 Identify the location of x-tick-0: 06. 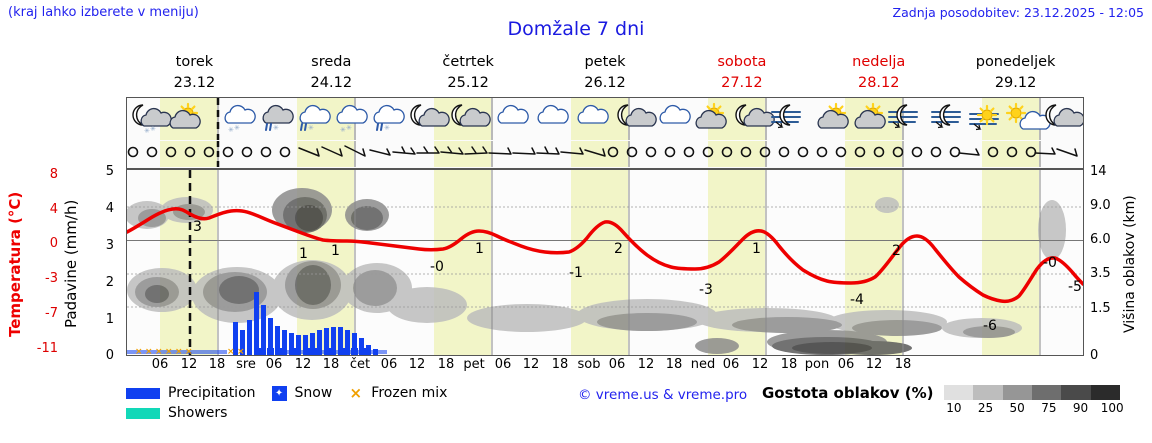
(160, 364).